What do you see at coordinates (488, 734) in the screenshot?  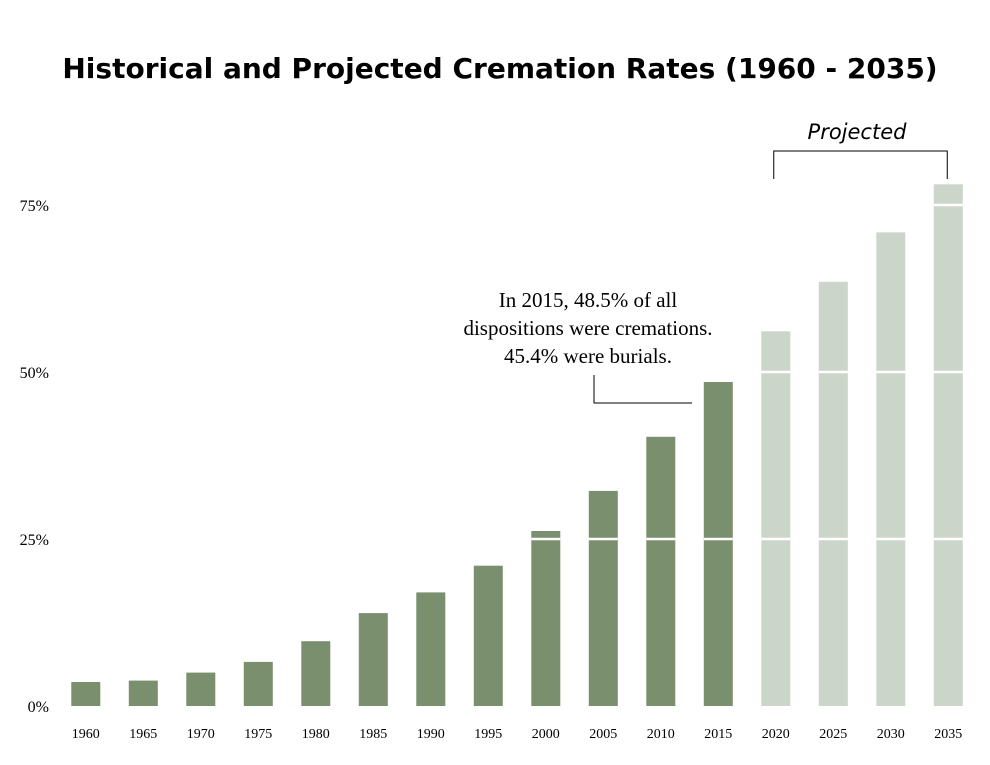 I see `x-tick-label: 1995` at bounding box center [488, 734].